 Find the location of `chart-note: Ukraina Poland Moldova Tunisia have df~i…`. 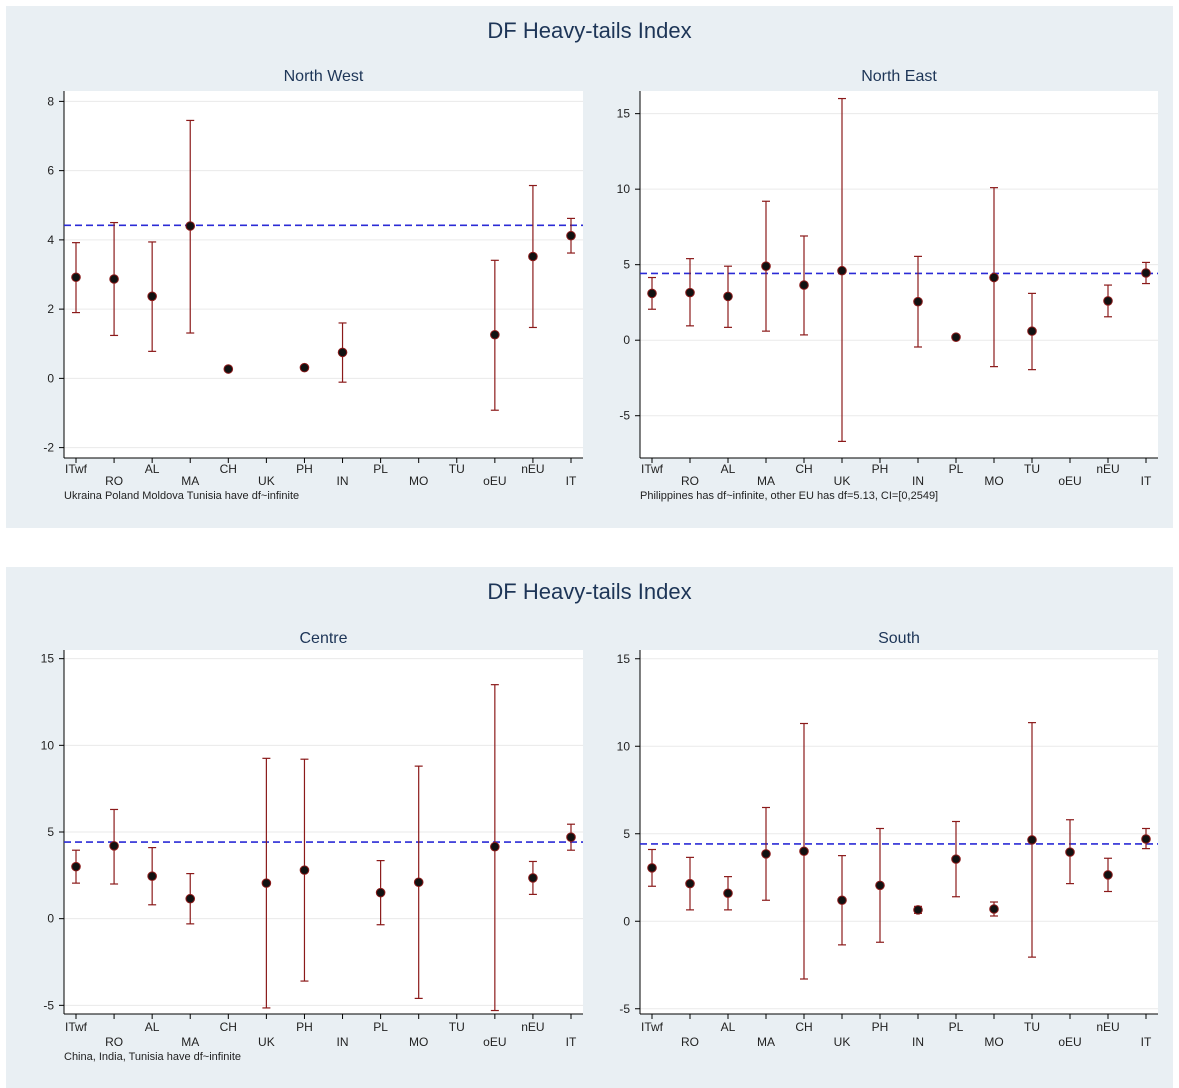

chart-note: Ukraina Poland Moldova Tunisia have df~i… is located at coordinates (181, 496).